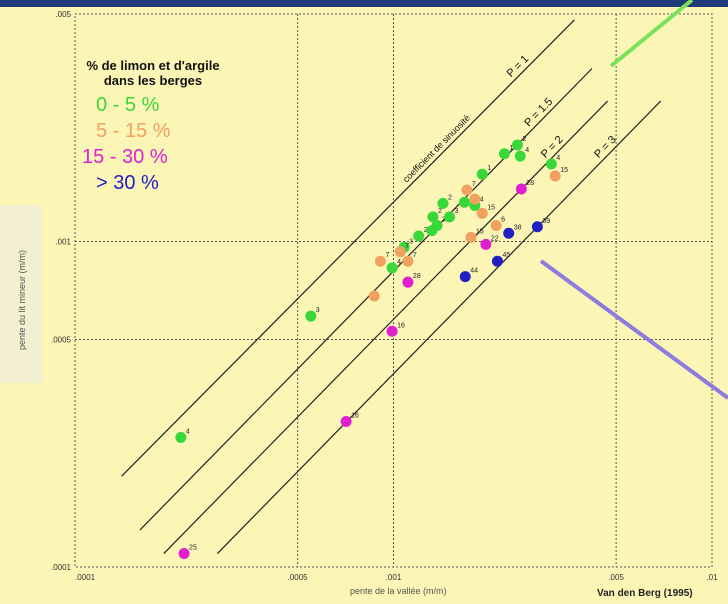 This screenshot has width=728, height=604. Describe the element at coordinates (645, 593) in the screenshot. I see `source-credit: Van den Berg (1995)` at that location.